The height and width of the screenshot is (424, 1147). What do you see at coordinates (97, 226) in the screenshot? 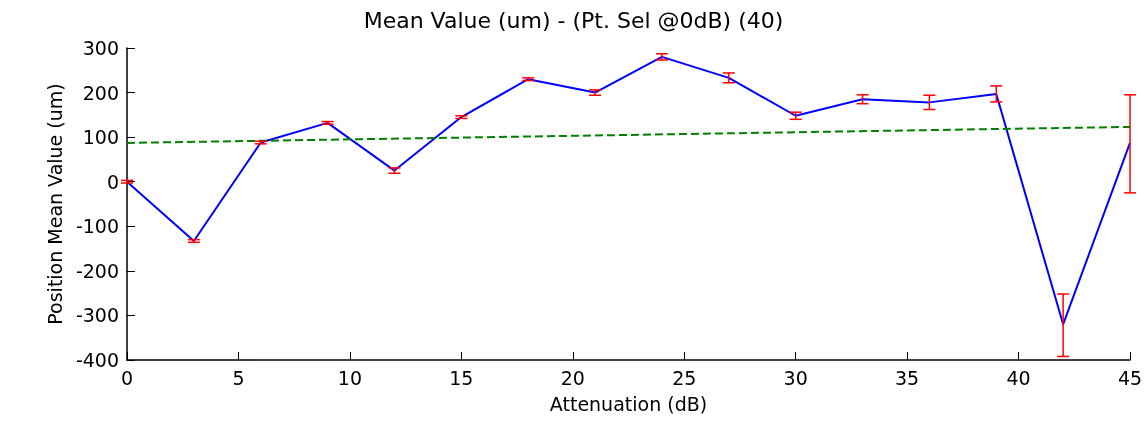
I see `y-tick-label: -100` at bounding box center [97, 226].